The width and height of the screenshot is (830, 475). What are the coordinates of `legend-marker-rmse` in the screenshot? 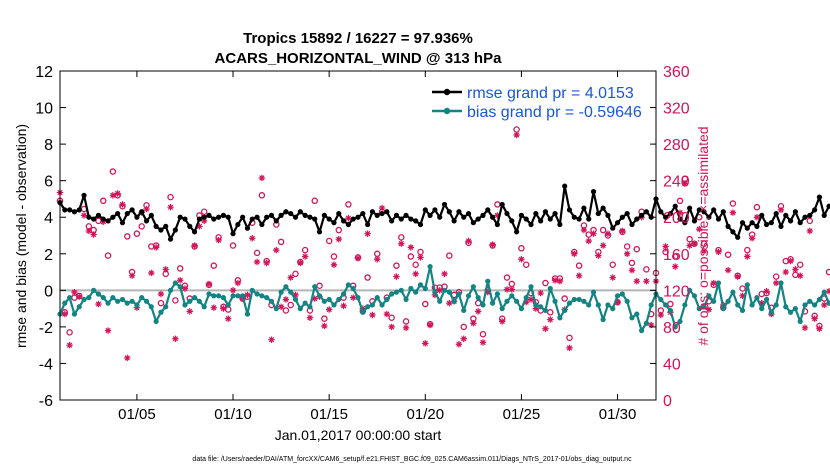 It's located at (447, 92).